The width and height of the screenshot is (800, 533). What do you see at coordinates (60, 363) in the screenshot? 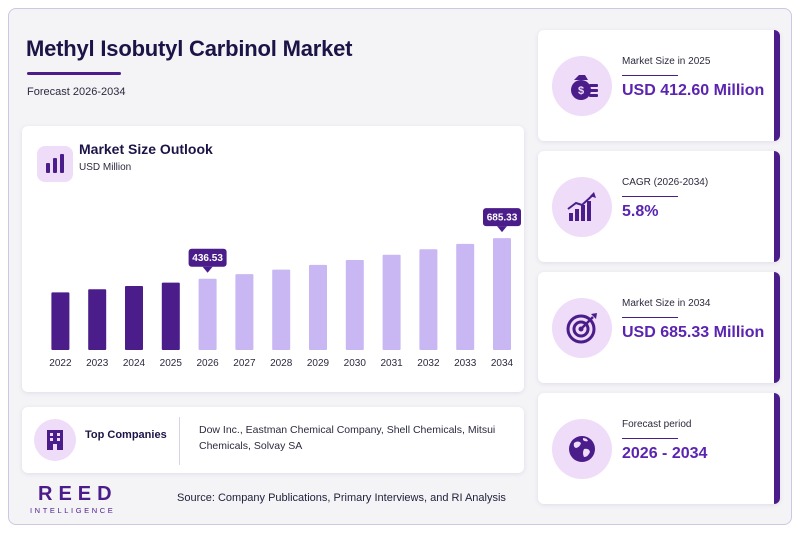
I see `x-tick-label: 2022` at bounding box center [60, 363].